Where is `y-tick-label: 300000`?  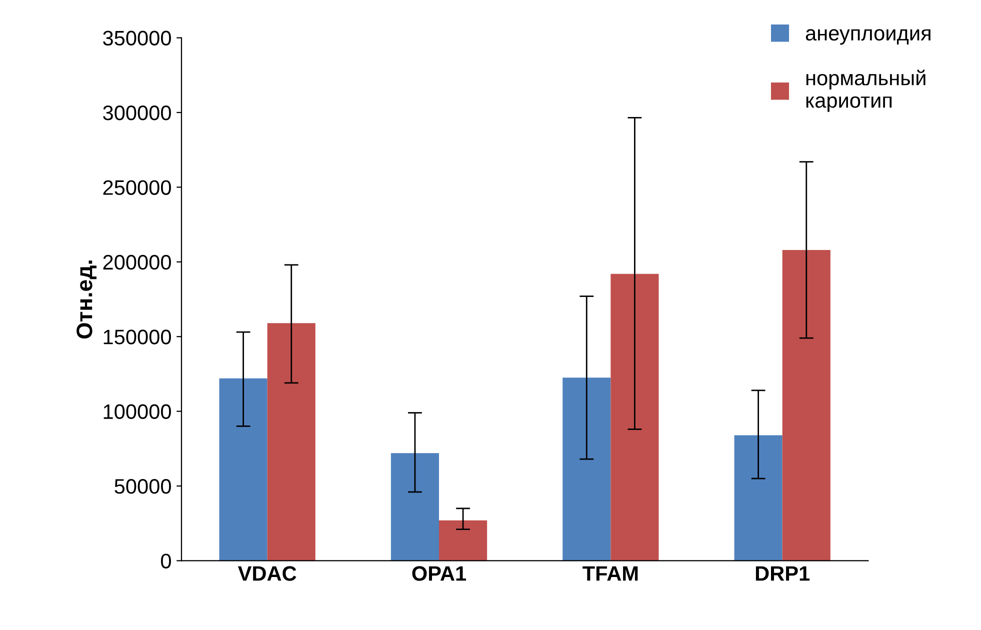
y-tick-label: 300000 is located at coordinates (137, 113).